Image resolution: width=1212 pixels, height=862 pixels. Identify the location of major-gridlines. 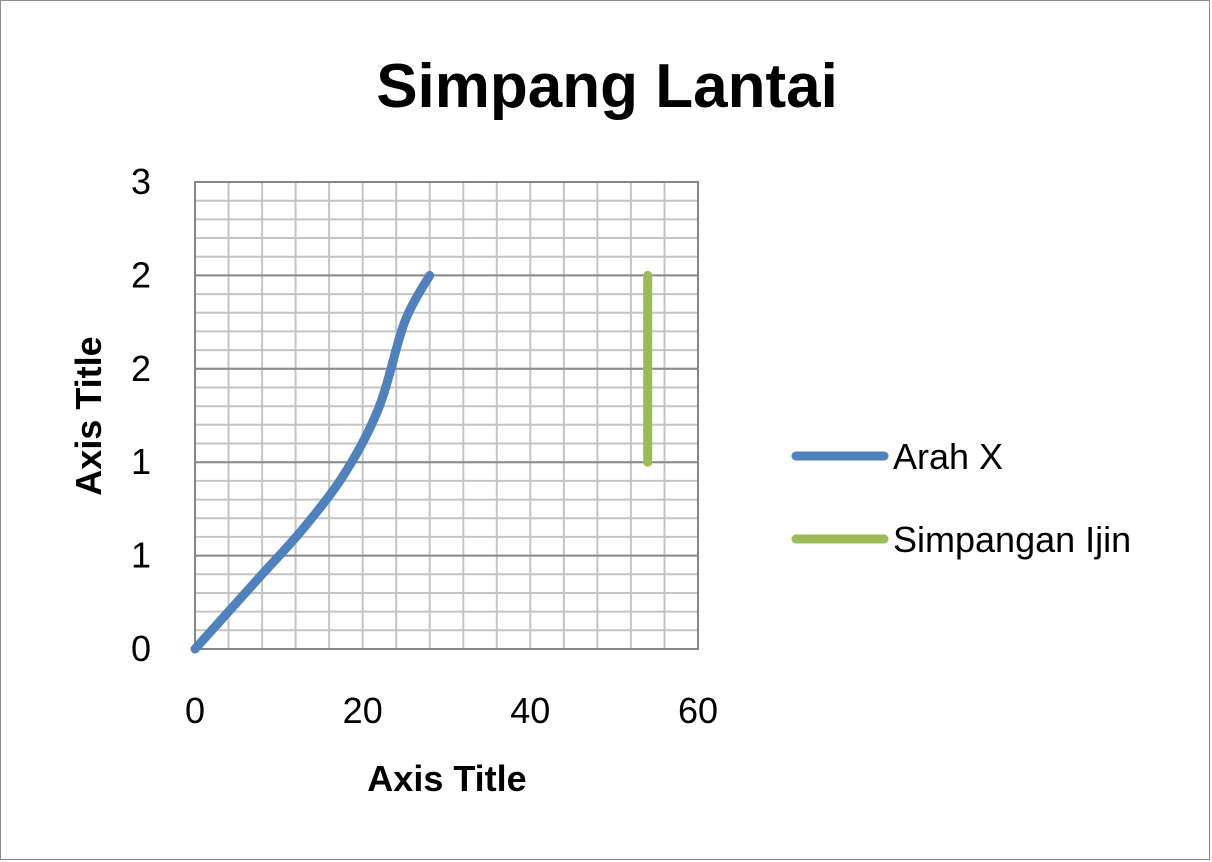
(446, 415).